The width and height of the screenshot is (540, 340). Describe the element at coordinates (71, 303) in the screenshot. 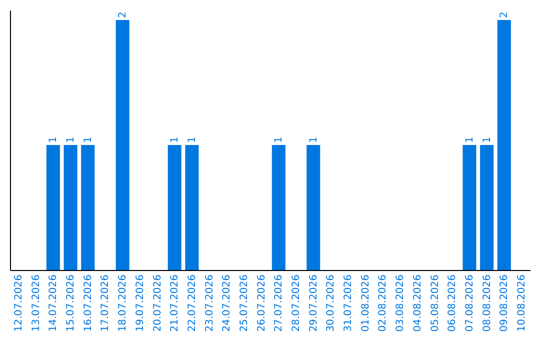

I see `x-tick-label: 15.07.2026` at that location.